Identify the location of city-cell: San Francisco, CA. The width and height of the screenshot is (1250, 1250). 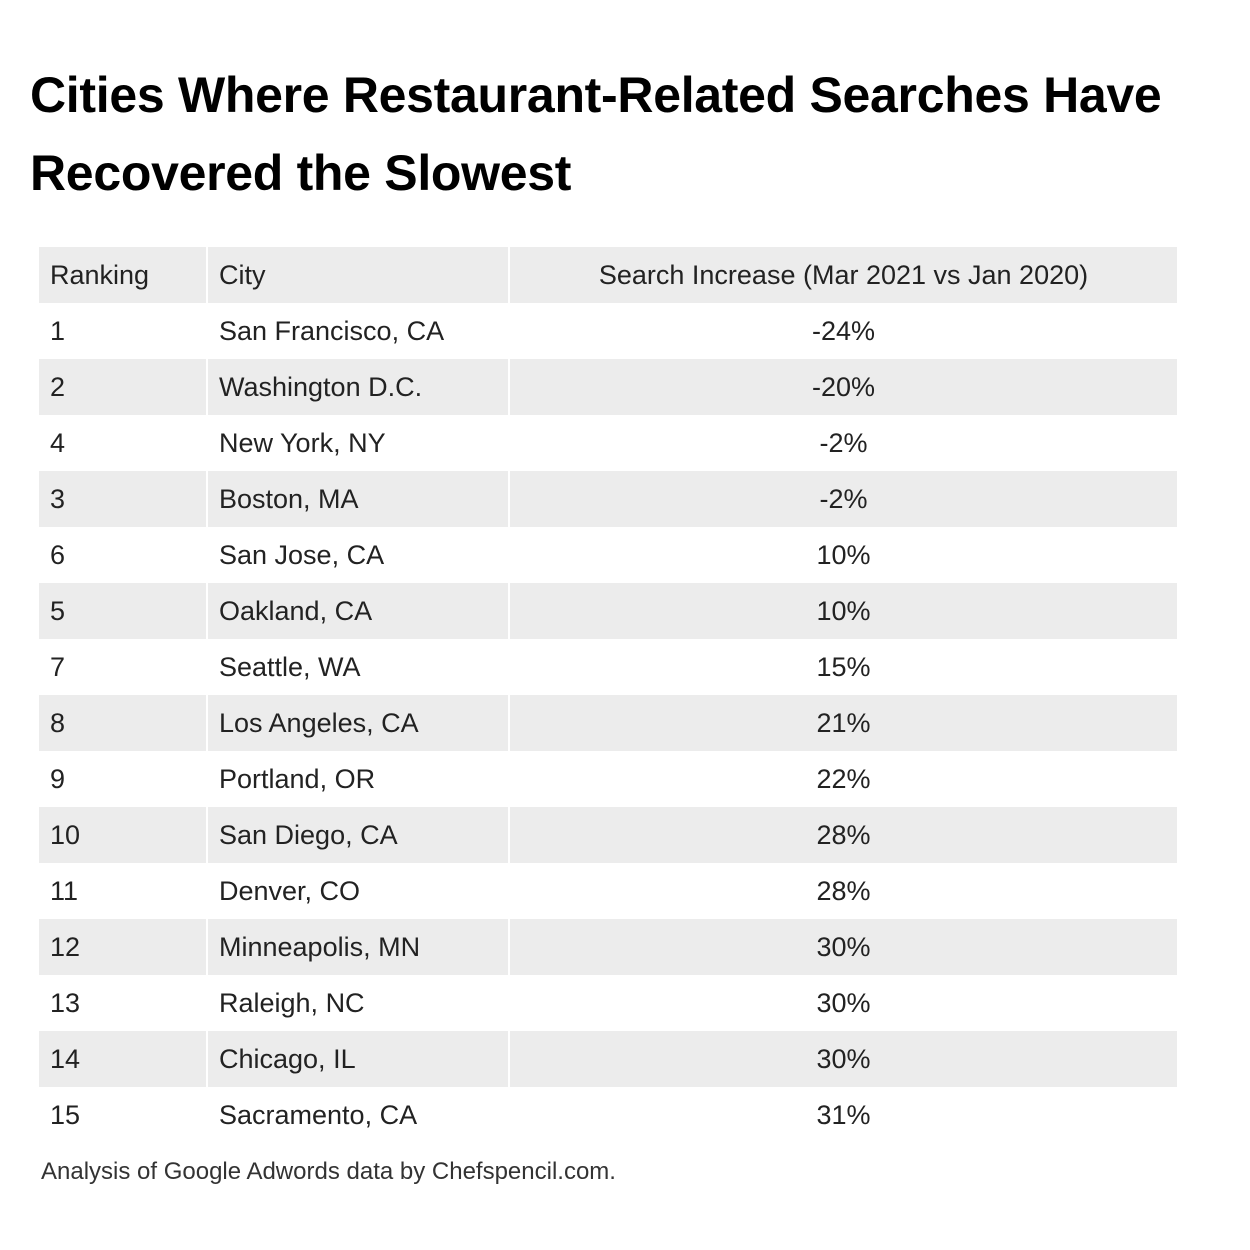
(357, 331).